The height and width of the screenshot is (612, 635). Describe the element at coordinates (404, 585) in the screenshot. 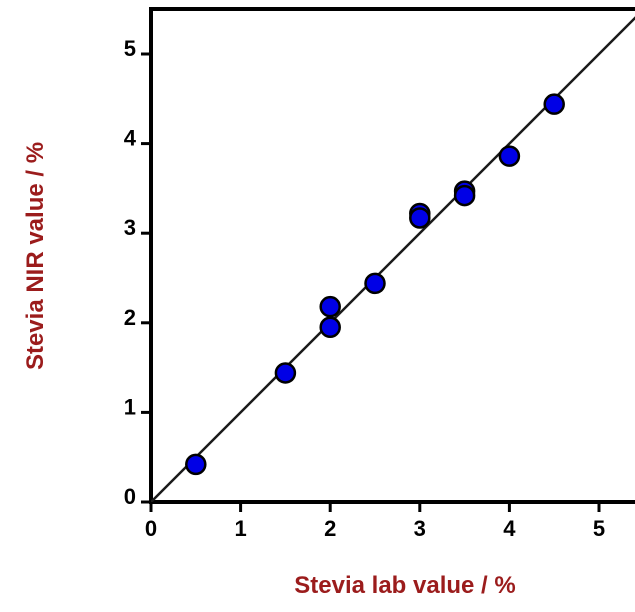

I see `x-axis-label: Stevia lab value / %` at that location.